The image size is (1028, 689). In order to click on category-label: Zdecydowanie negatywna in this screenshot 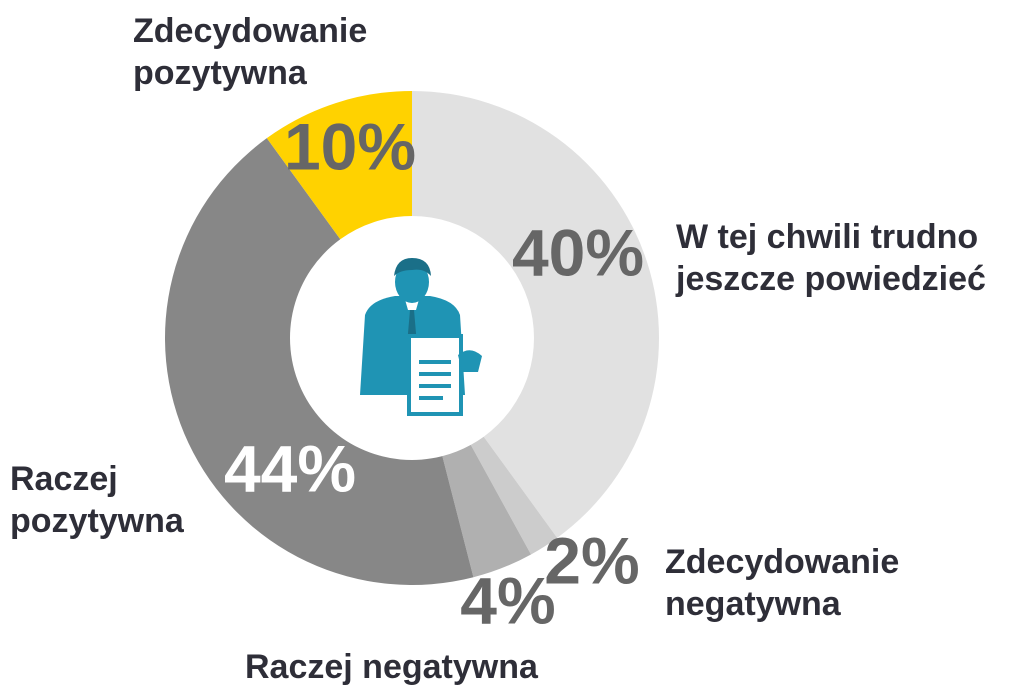, I will do `click(782, 583)`.